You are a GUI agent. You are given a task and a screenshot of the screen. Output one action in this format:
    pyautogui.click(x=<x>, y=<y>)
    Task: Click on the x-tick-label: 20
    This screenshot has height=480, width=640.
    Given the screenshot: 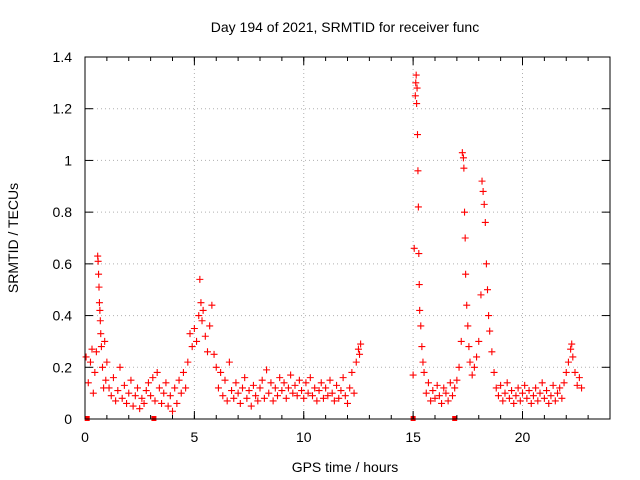 What is the action you would take?
    pyautogui.click(x=523, y=437)
    